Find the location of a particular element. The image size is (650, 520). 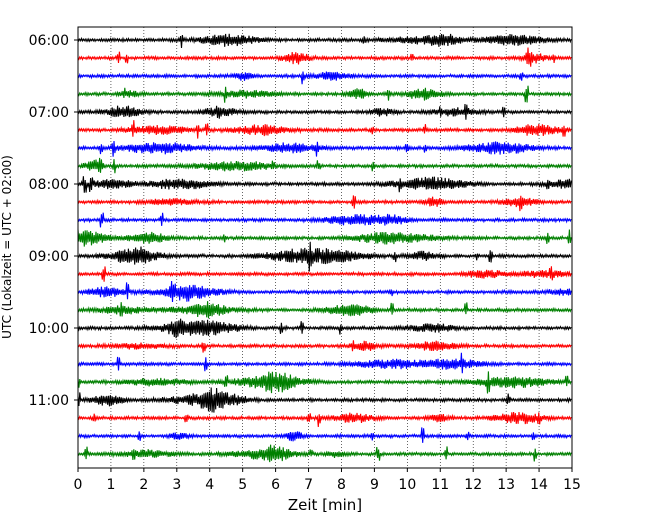

x-tick-label: 12 is located at coordinates (473, 485).